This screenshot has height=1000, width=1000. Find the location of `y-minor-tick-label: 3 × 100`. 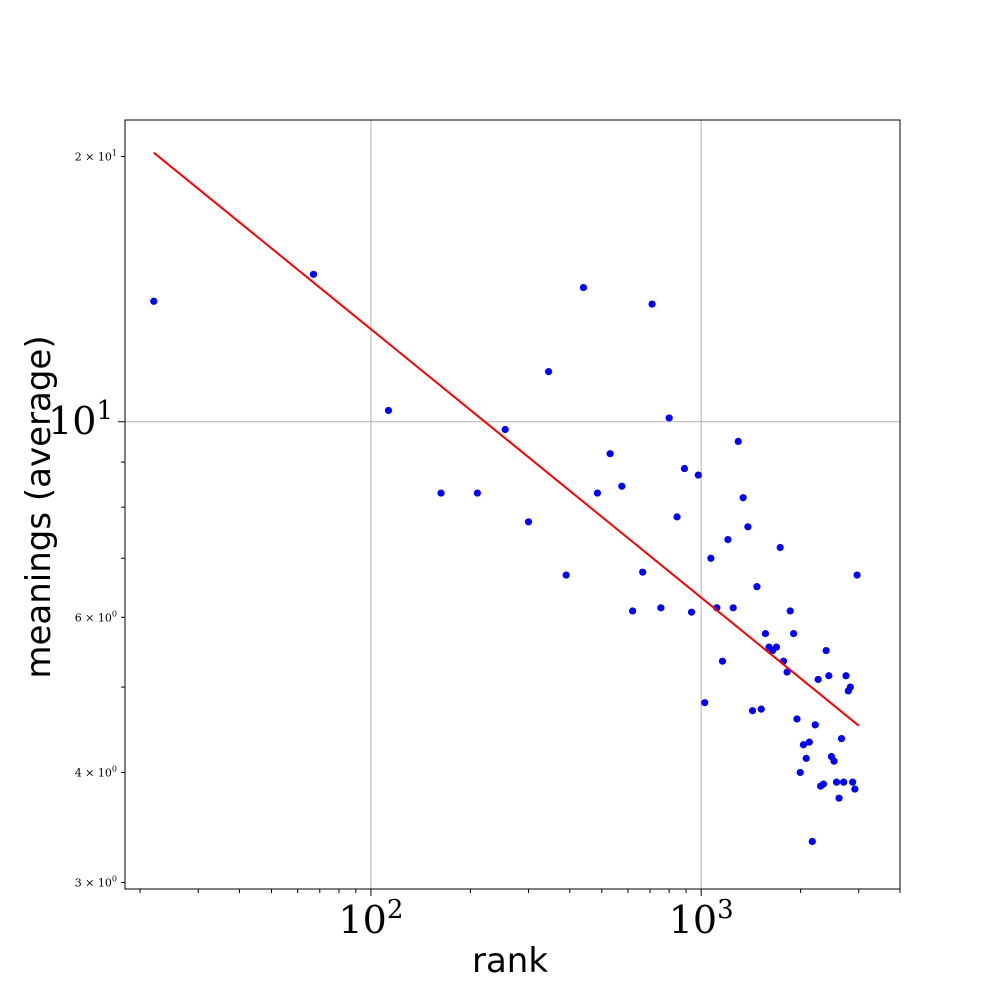

y-minor-tick-label: 3 × 100 is located at coordinates (96, 882).